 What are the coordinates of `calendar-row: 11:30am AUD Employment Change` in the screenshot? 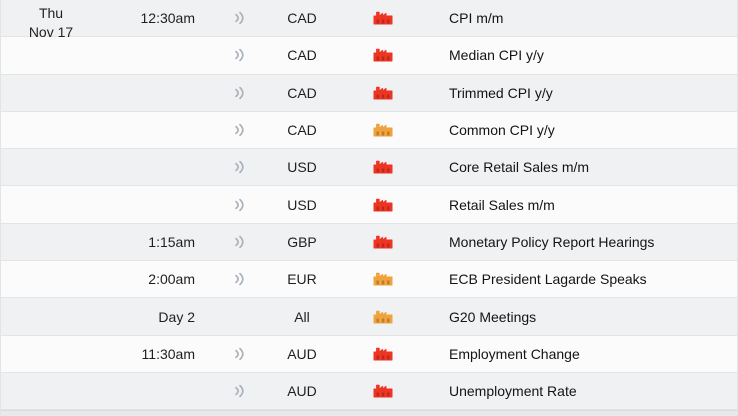 It's located at (369, 354).